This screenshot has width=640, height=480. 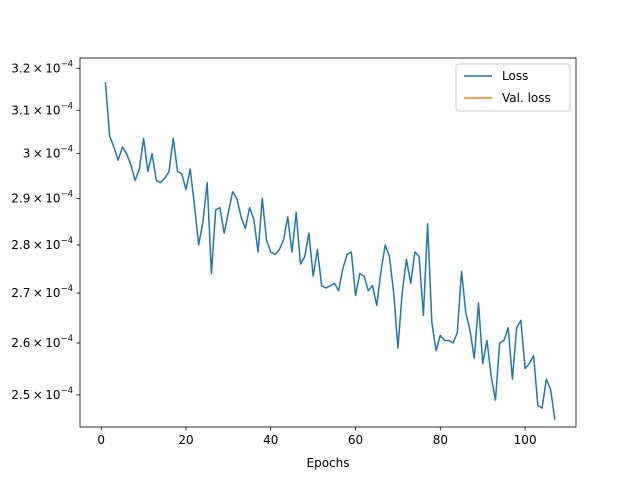 I want to click on y-tick-label: 2.5 × 10⁻⁴, so click(x=42, y=394).